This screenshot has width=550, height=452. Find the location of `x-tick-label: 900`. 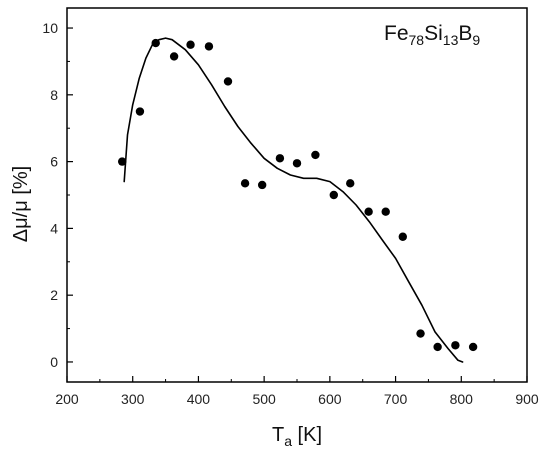

x-tick-label: 900 is located at coordinates (527, 399).